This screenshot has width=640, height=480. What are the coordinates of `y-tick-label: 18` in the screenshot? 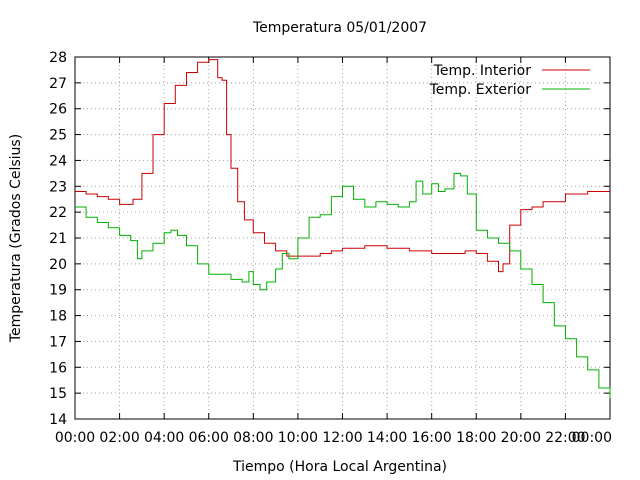 It's located at (58, 317).